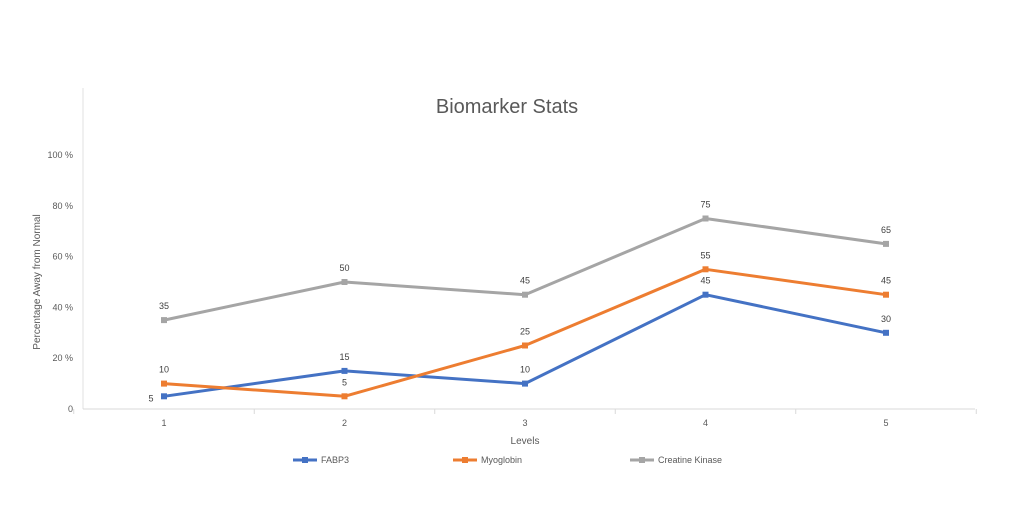 This screenshot has width=1024, height=505. Describe the element at coordinates (525, 332) in the screenshot. I see `data-label: 25` at that location.